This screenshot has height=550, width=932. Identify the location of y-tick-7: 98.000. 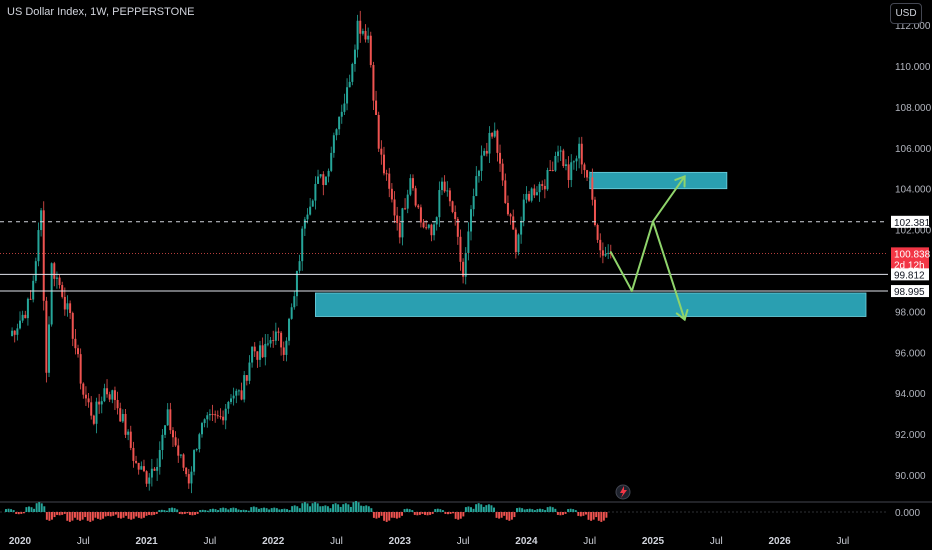
(910, 312).